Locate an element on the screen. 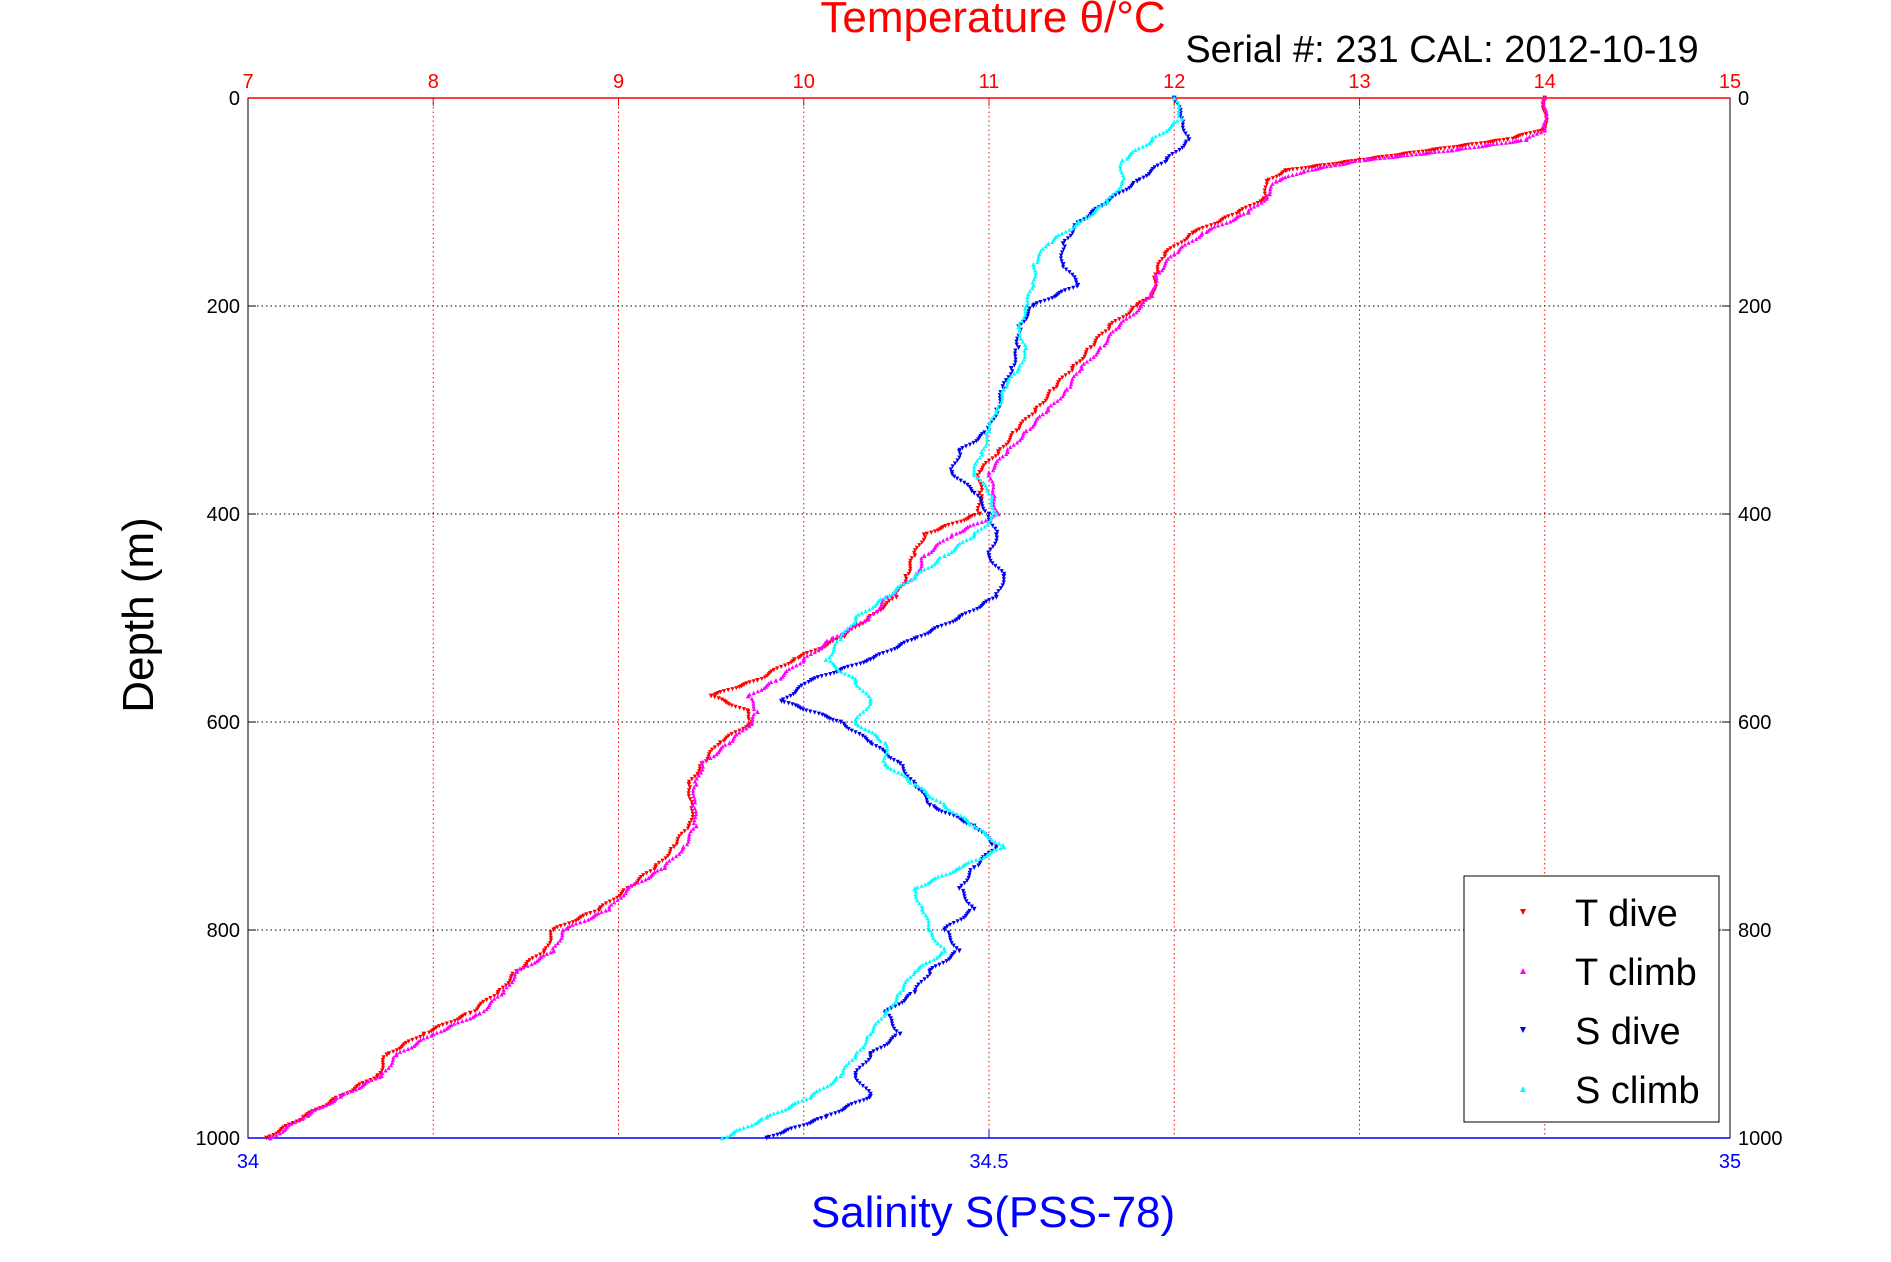 The image size is (1891, 1262). depth-tick-label-right: 0 is located at coordinates (1743, 99).